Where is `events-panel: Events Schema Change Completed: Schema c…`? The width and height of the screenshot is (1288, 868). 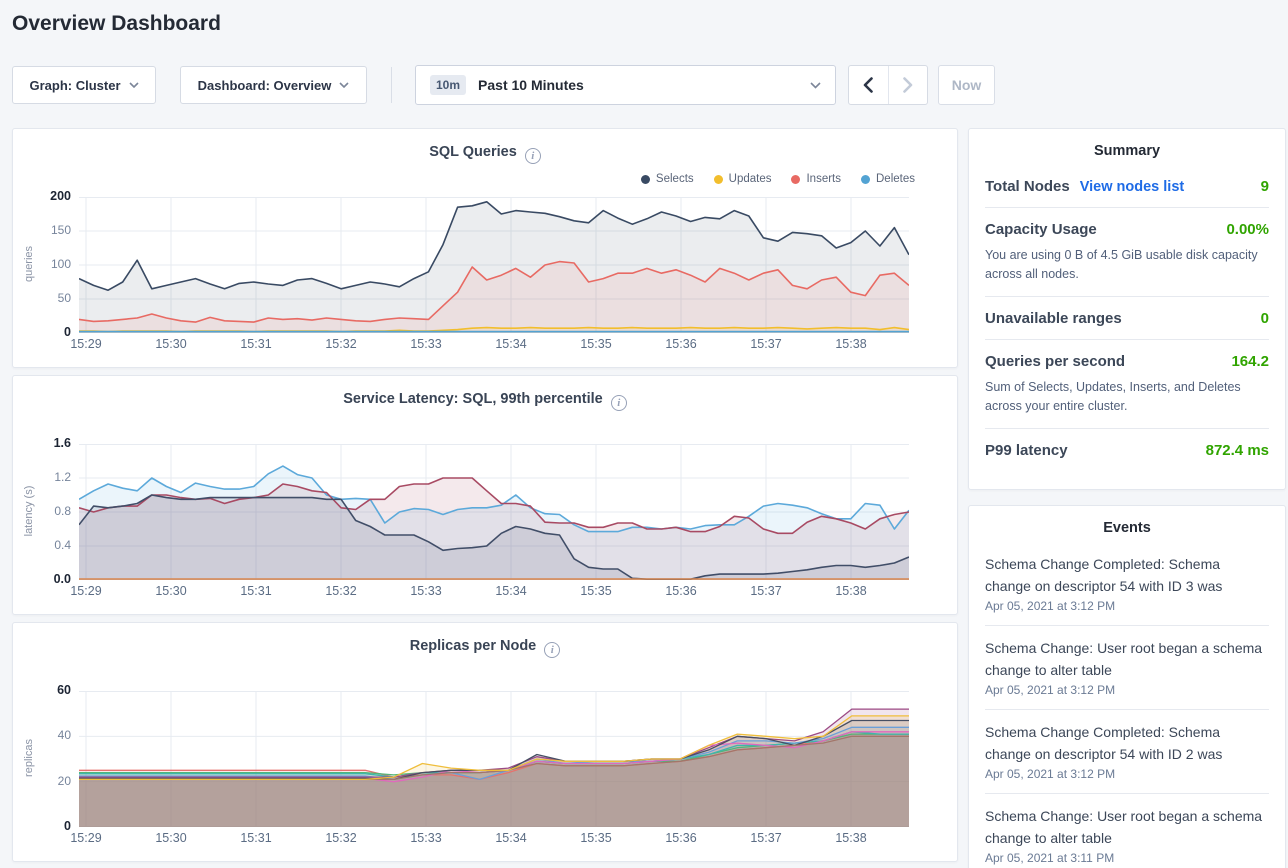 events-panel: Events Schema Change Completed: Schema c… is located at coordinates (1127, 686).